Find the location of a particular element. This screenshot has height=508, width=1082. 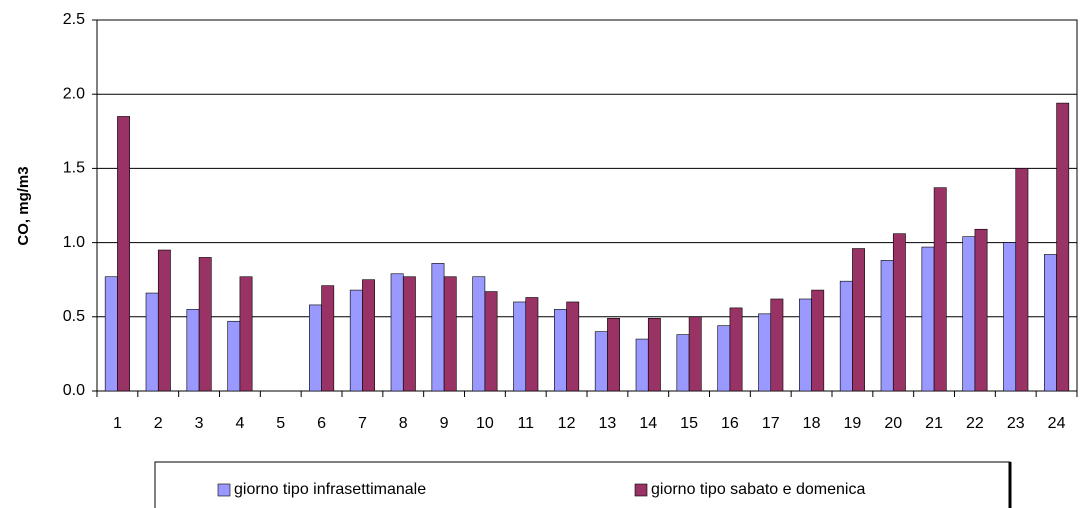

x-tick-label: 5 is located at coordinates (280, 423).